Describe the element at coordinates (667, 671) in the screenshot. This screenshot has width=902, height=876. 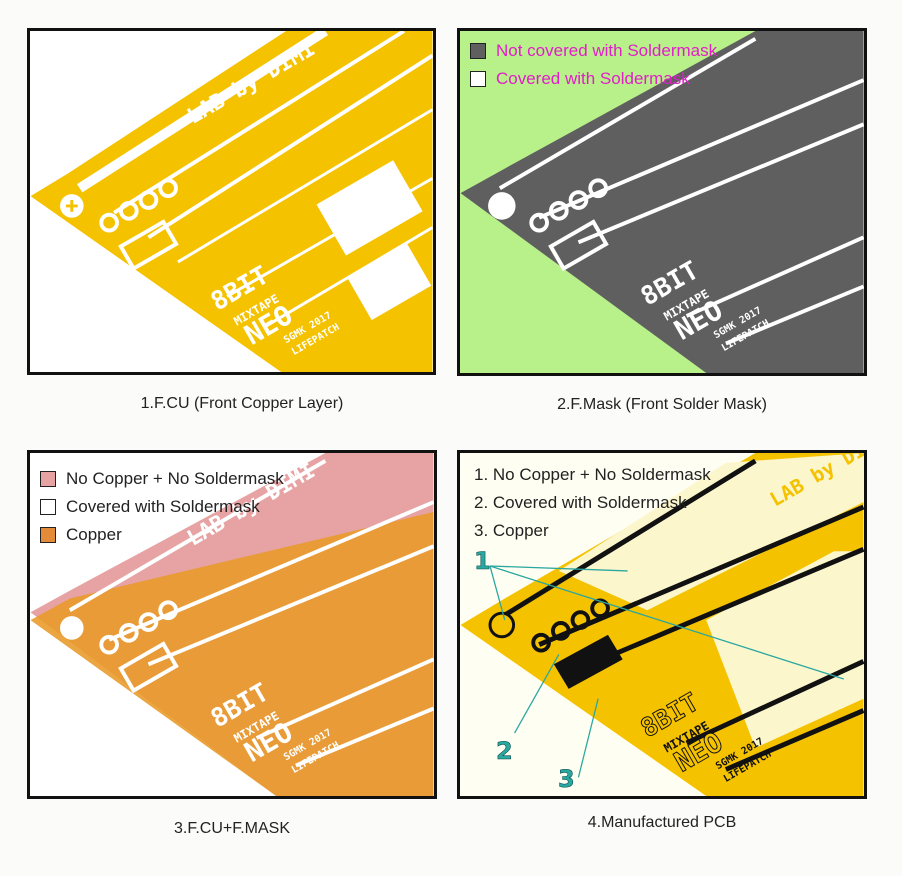
I see `callout-lines` at that location.